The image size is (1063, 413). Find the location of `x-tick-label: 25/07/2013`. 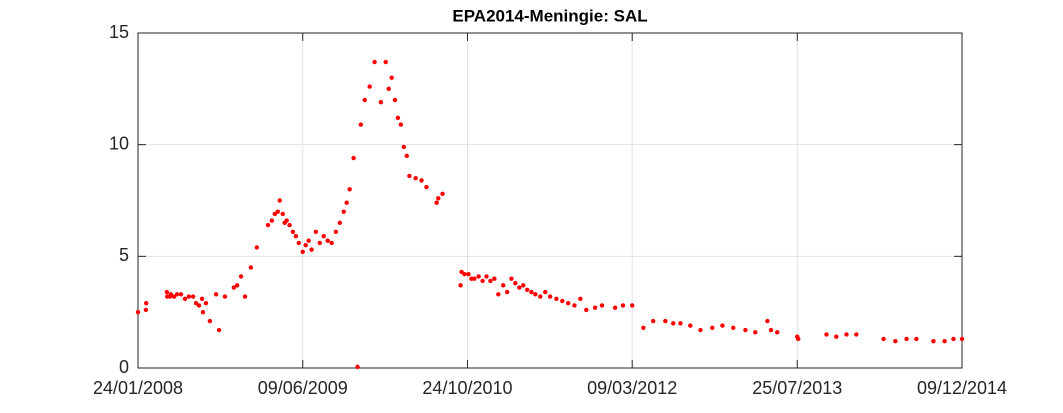

x-tick-label: 25/07/2013 is located at coordinates (797, 388).